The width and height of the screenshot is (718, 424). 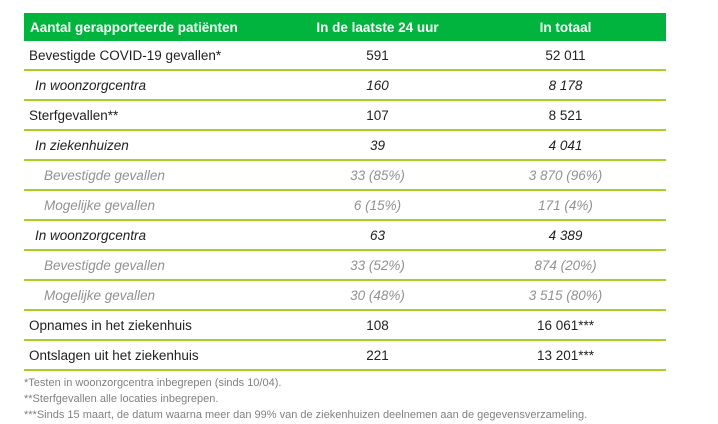 What do you see at coordinates (377, 27) in the screenshot?
I see `header-cell-last24h: In de laatste 24 uur` at bounding box center [377, 27].